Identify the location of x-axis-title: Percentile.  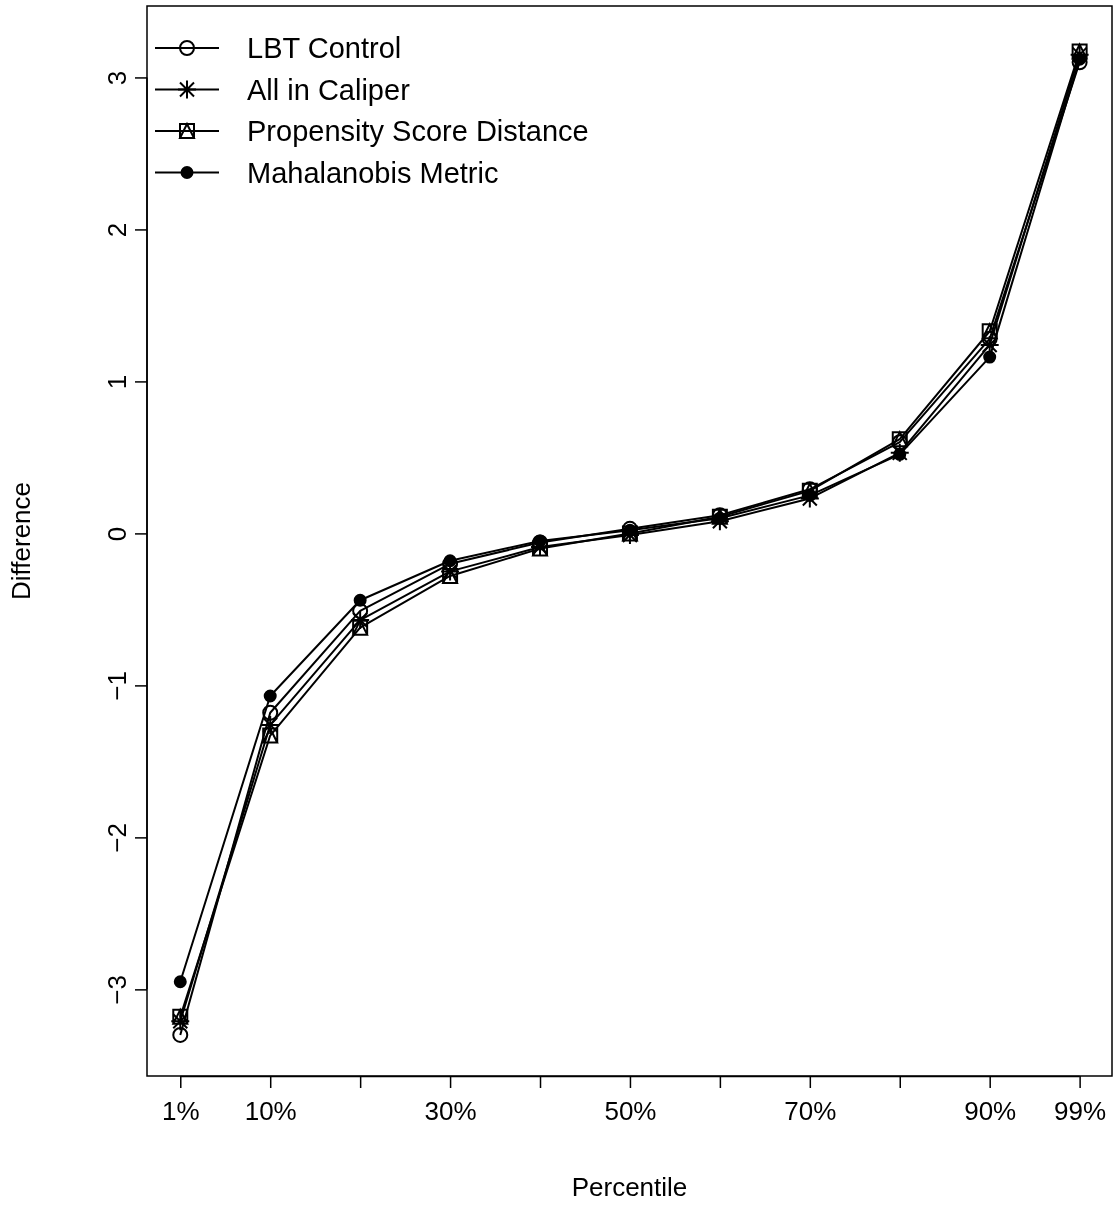
(629, 1187).